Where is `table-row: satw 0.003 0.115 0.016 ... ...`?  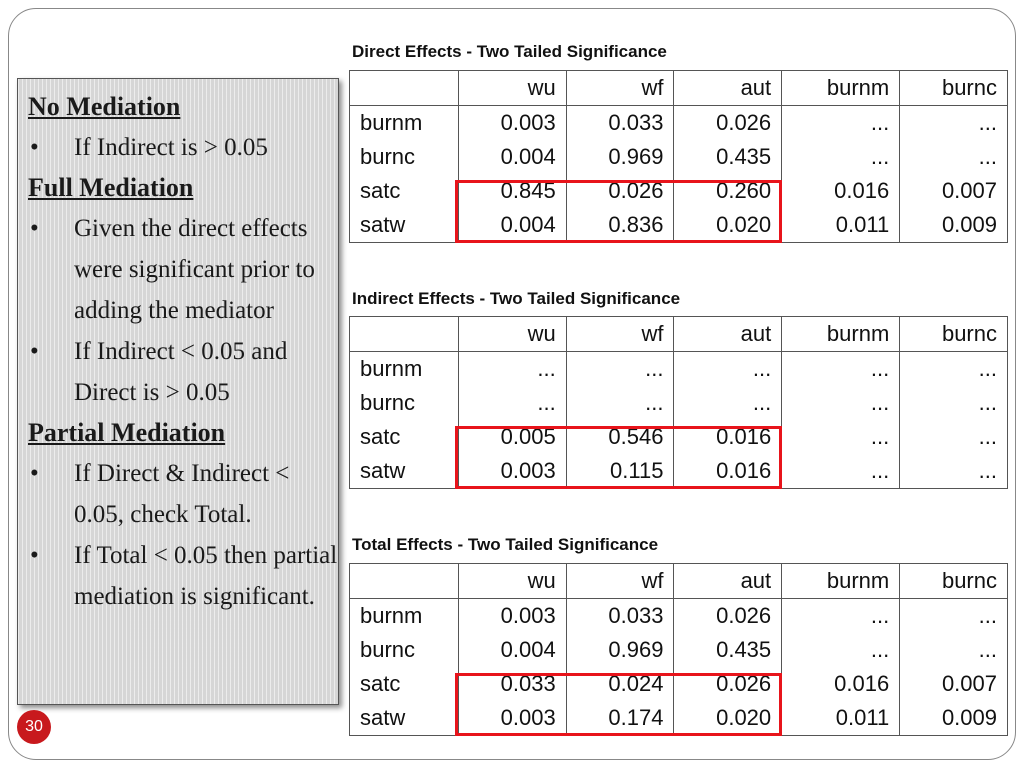
table-row: satw 0.003 0.115 0.016 ... ... is located at coordinates (678, 471).